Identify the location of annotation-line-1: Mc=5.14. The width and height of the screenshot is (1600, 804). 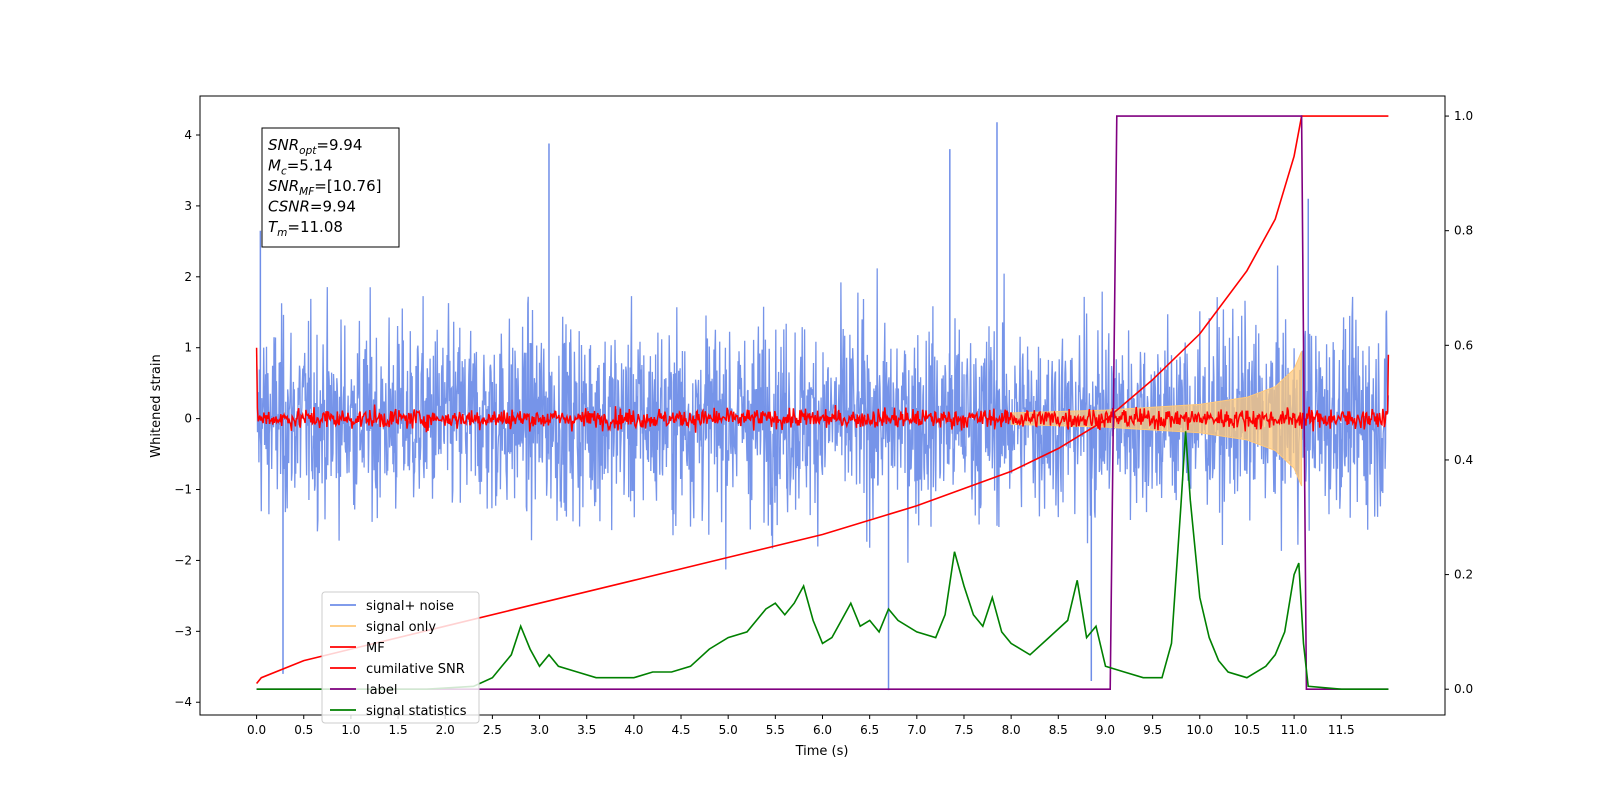
(300, 167).